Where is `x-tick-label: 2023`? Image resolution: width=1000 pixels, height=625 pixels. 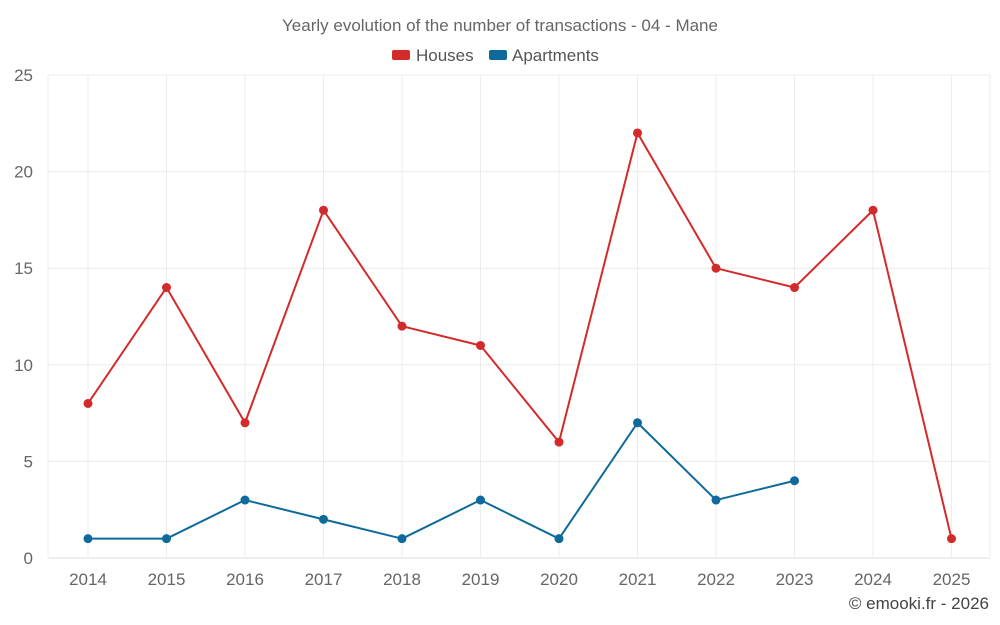
x-tick-label: 2023 is located at coordinates (795, 579).